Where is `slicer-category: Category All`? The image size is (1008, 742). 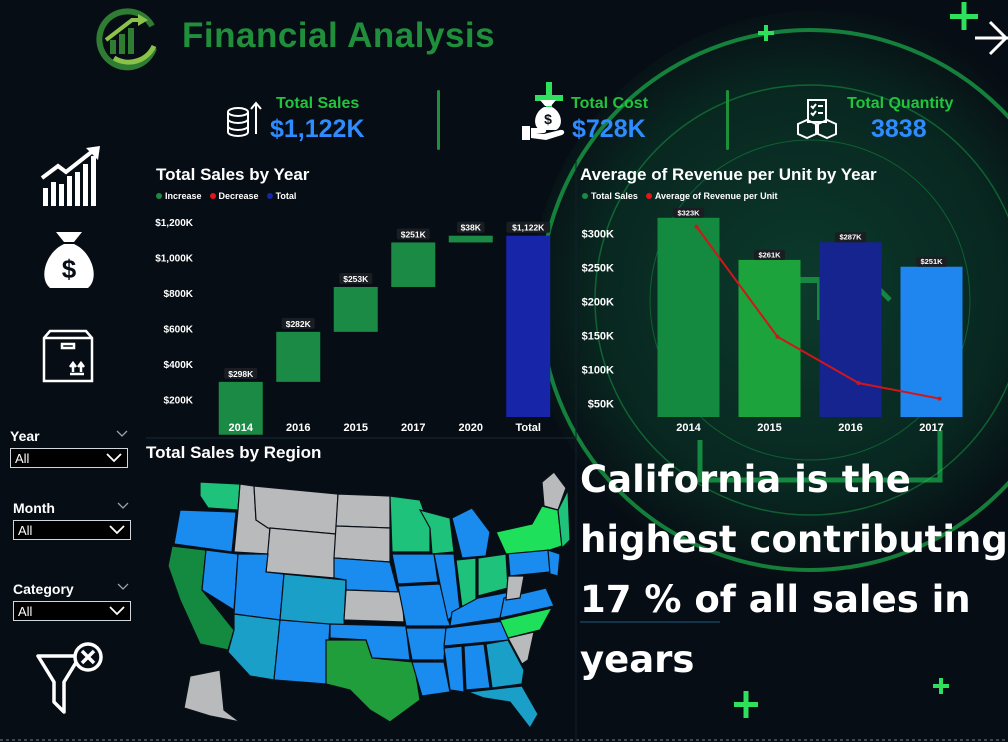 slicer-category: Category All is located at coordinates (73, 601).